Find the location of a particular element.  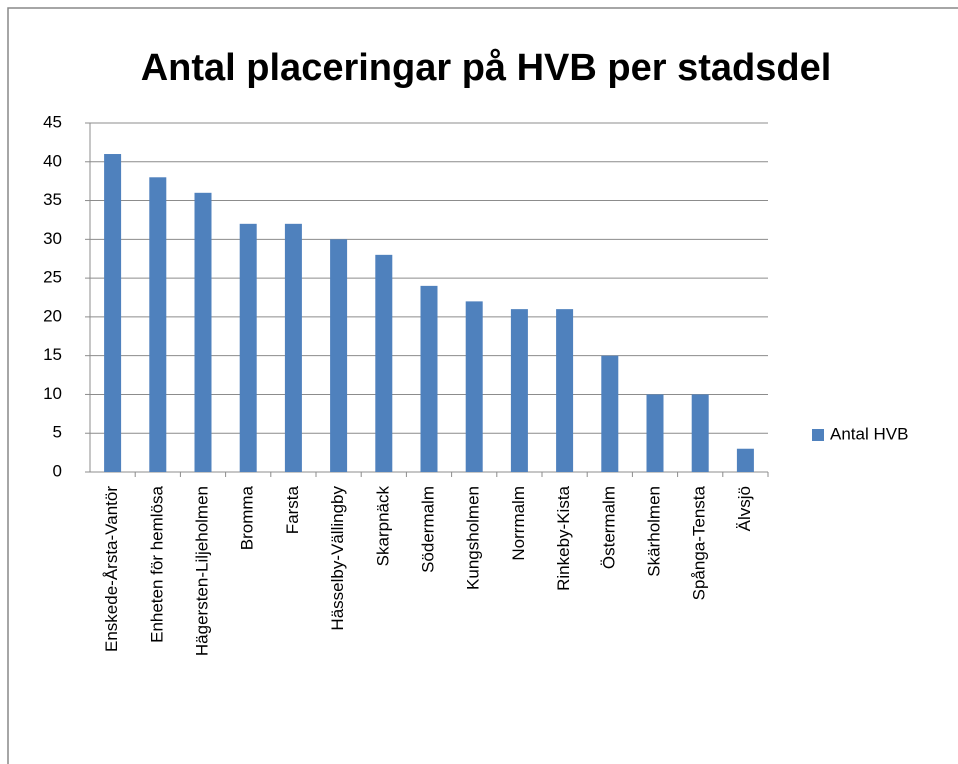

y-tick-label: 35 is located at coordinates (52, 199).